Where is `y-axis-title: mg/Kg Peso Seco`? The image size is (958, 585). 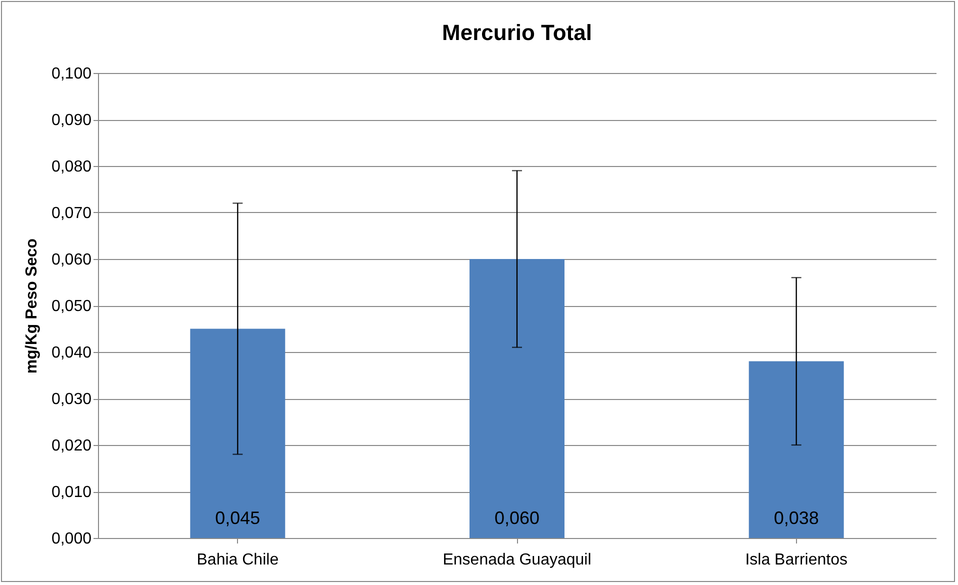 y-axis-title: mg/Kg Peso Seco is located at coordinates (31, 306).